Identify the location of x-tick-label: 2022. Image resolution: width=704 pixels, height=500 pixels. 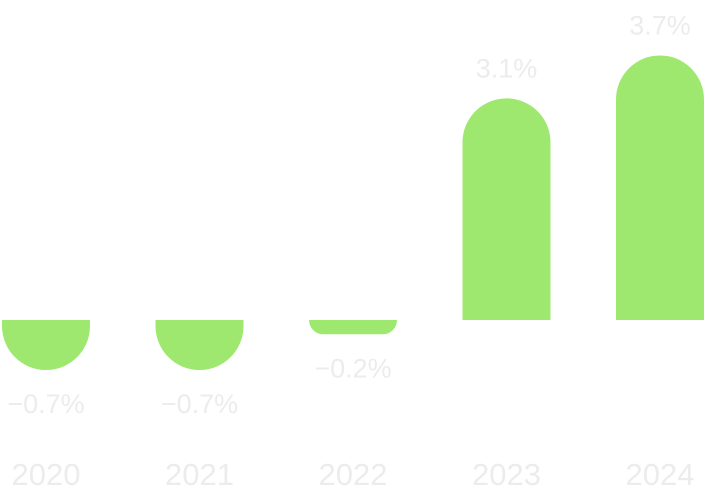
(353, 474).